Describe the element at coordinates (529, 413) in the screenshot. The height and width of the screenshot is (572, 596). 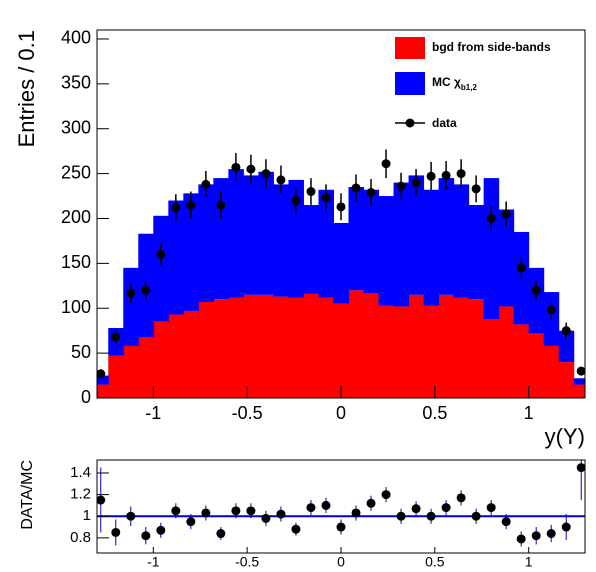
I see `x-tick-label: 1` at that location.